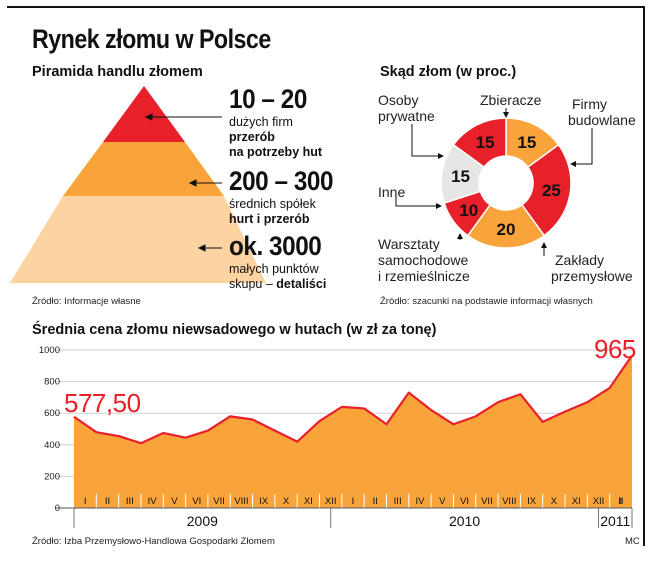  What do you see at coordinates (506, 229) in the screenshot?
I see `donut-slice-value-2: 20` at bounding box center [506, 229].